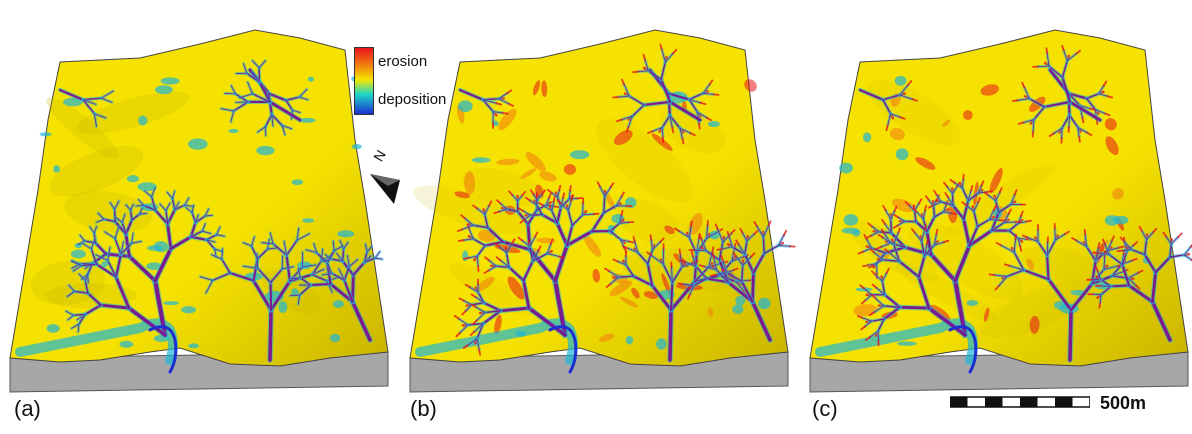 This screenshot has height=434, width=1192. What do you see at coordinates (1020, 402) in the screenshot?
I see `scale-bar` at bounding box center [1020, 402].